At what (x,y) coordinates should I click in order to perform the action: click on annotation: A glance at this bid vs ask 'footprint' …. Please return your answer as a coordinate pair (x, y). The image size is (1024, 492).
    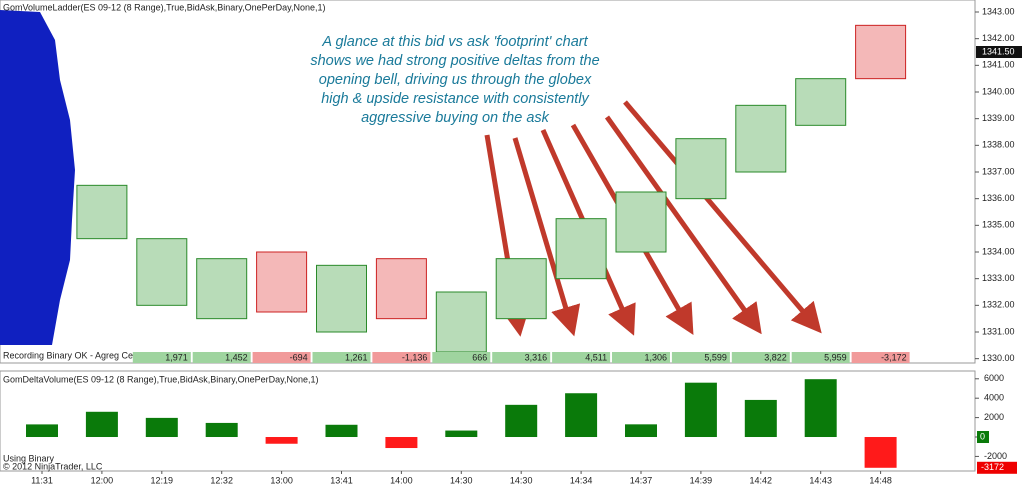
    Looking at the image, I should click on (454, 42).